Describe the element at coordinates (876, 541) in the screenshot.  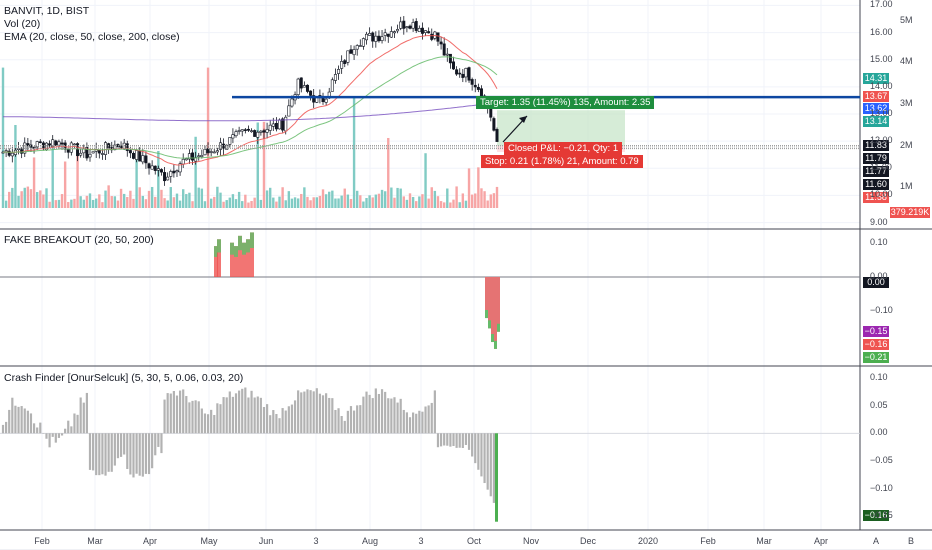
I see `auto-scale-button: A` at that location.